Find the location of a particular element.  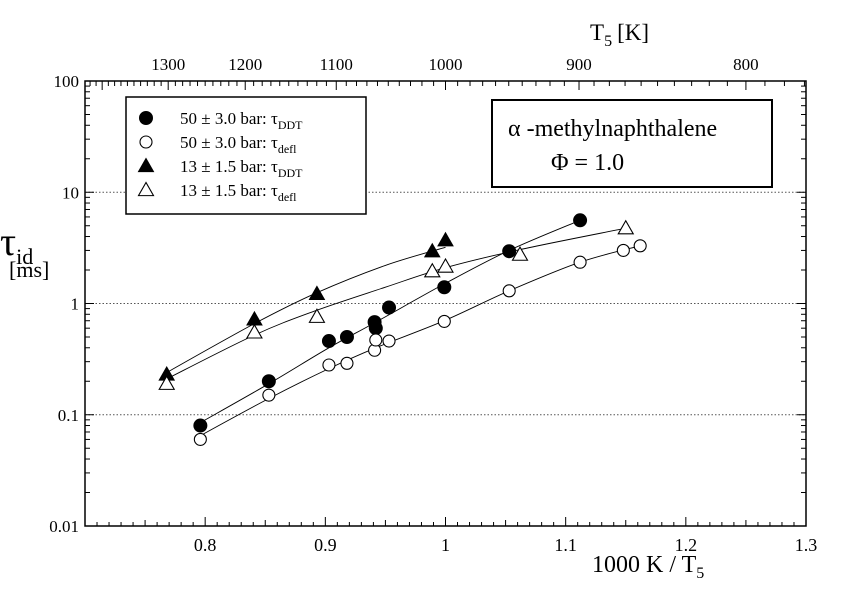

y-axis-title: τid is located at coordinates (16, 244).